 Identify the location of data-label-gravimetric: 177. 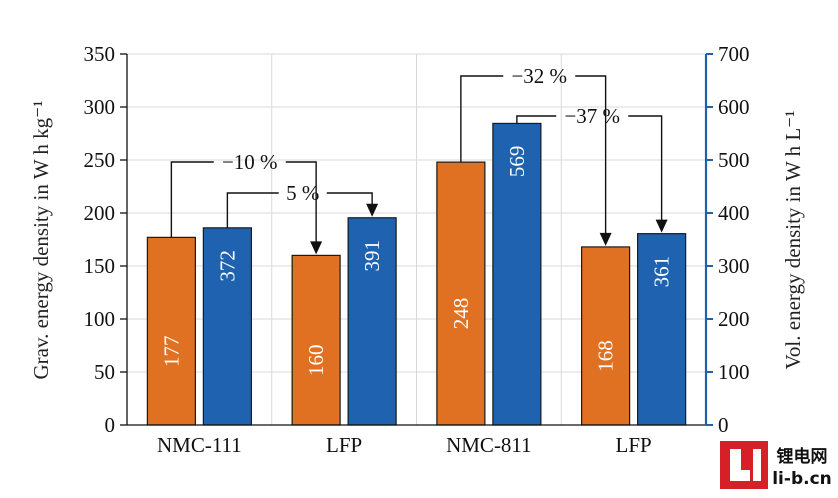
(171, 351).